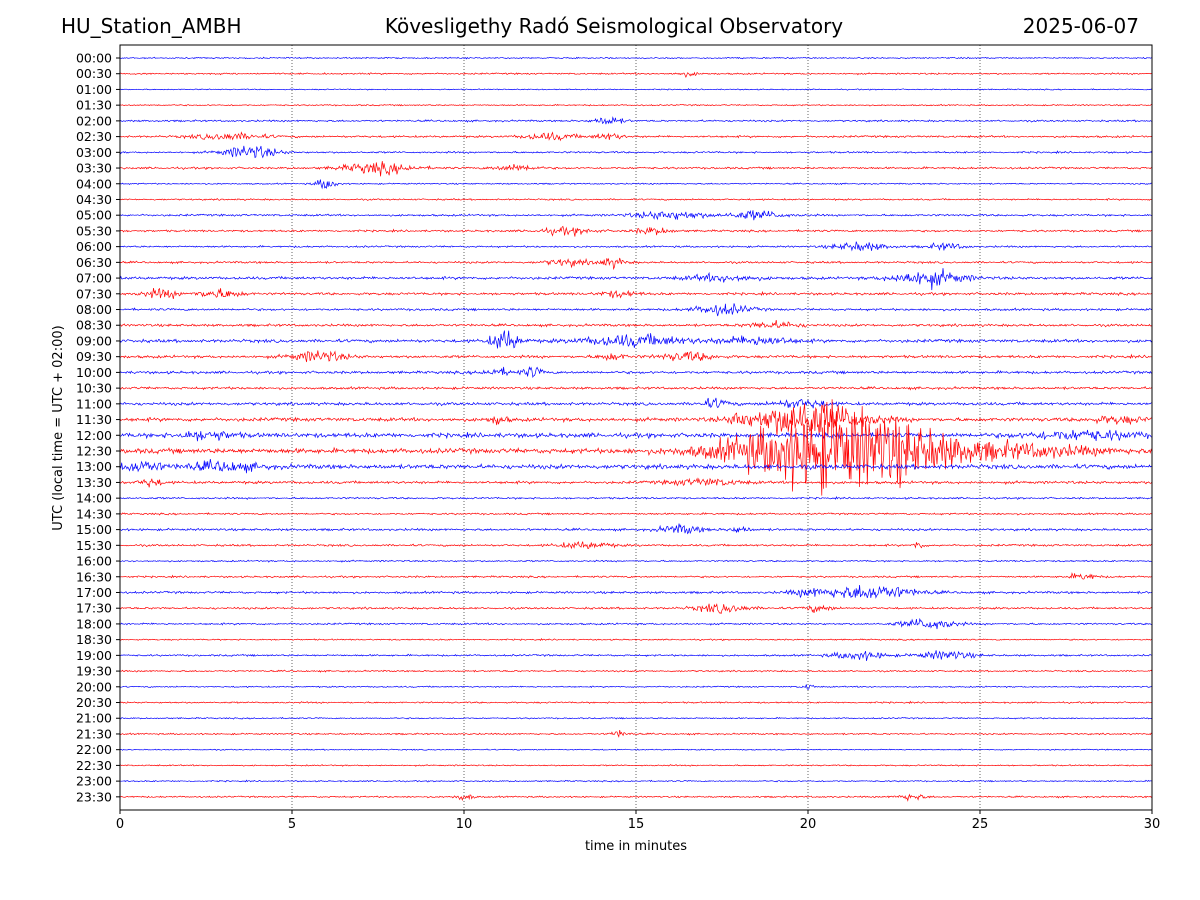 The width and height of the screenshot is (1200, 900). What do you see at coordinates (94, 513) in the screenshot?
I see `row-time-label: 14:30` at bounding box center [94, 513].